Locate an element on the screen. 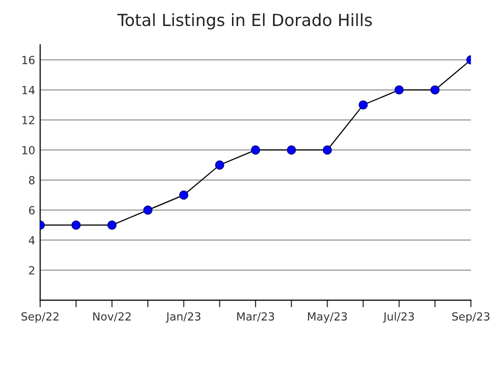  y-tick-label: 8 is located at coordinates (32, 180).